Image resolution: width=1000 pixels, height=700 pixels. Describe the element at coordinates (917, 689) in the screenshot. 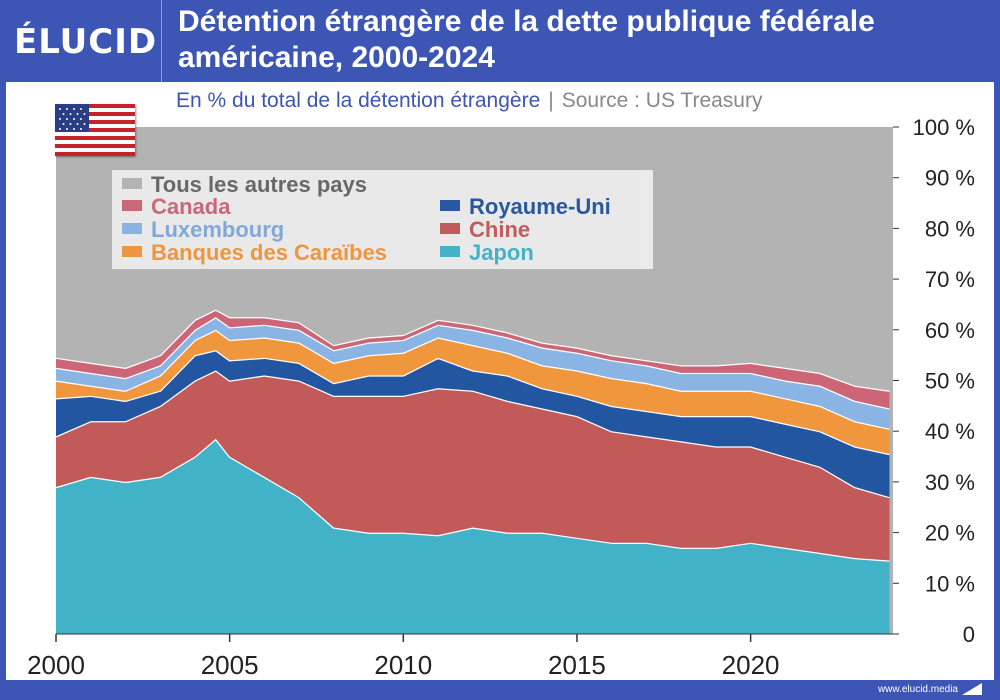

I see `footer-url: www.elucid.media` at that location.